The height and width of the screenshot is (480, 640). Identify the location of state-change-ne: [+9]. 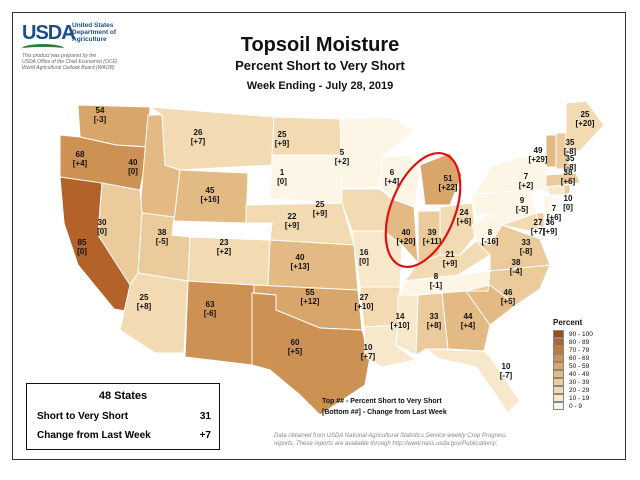
(292, 225).